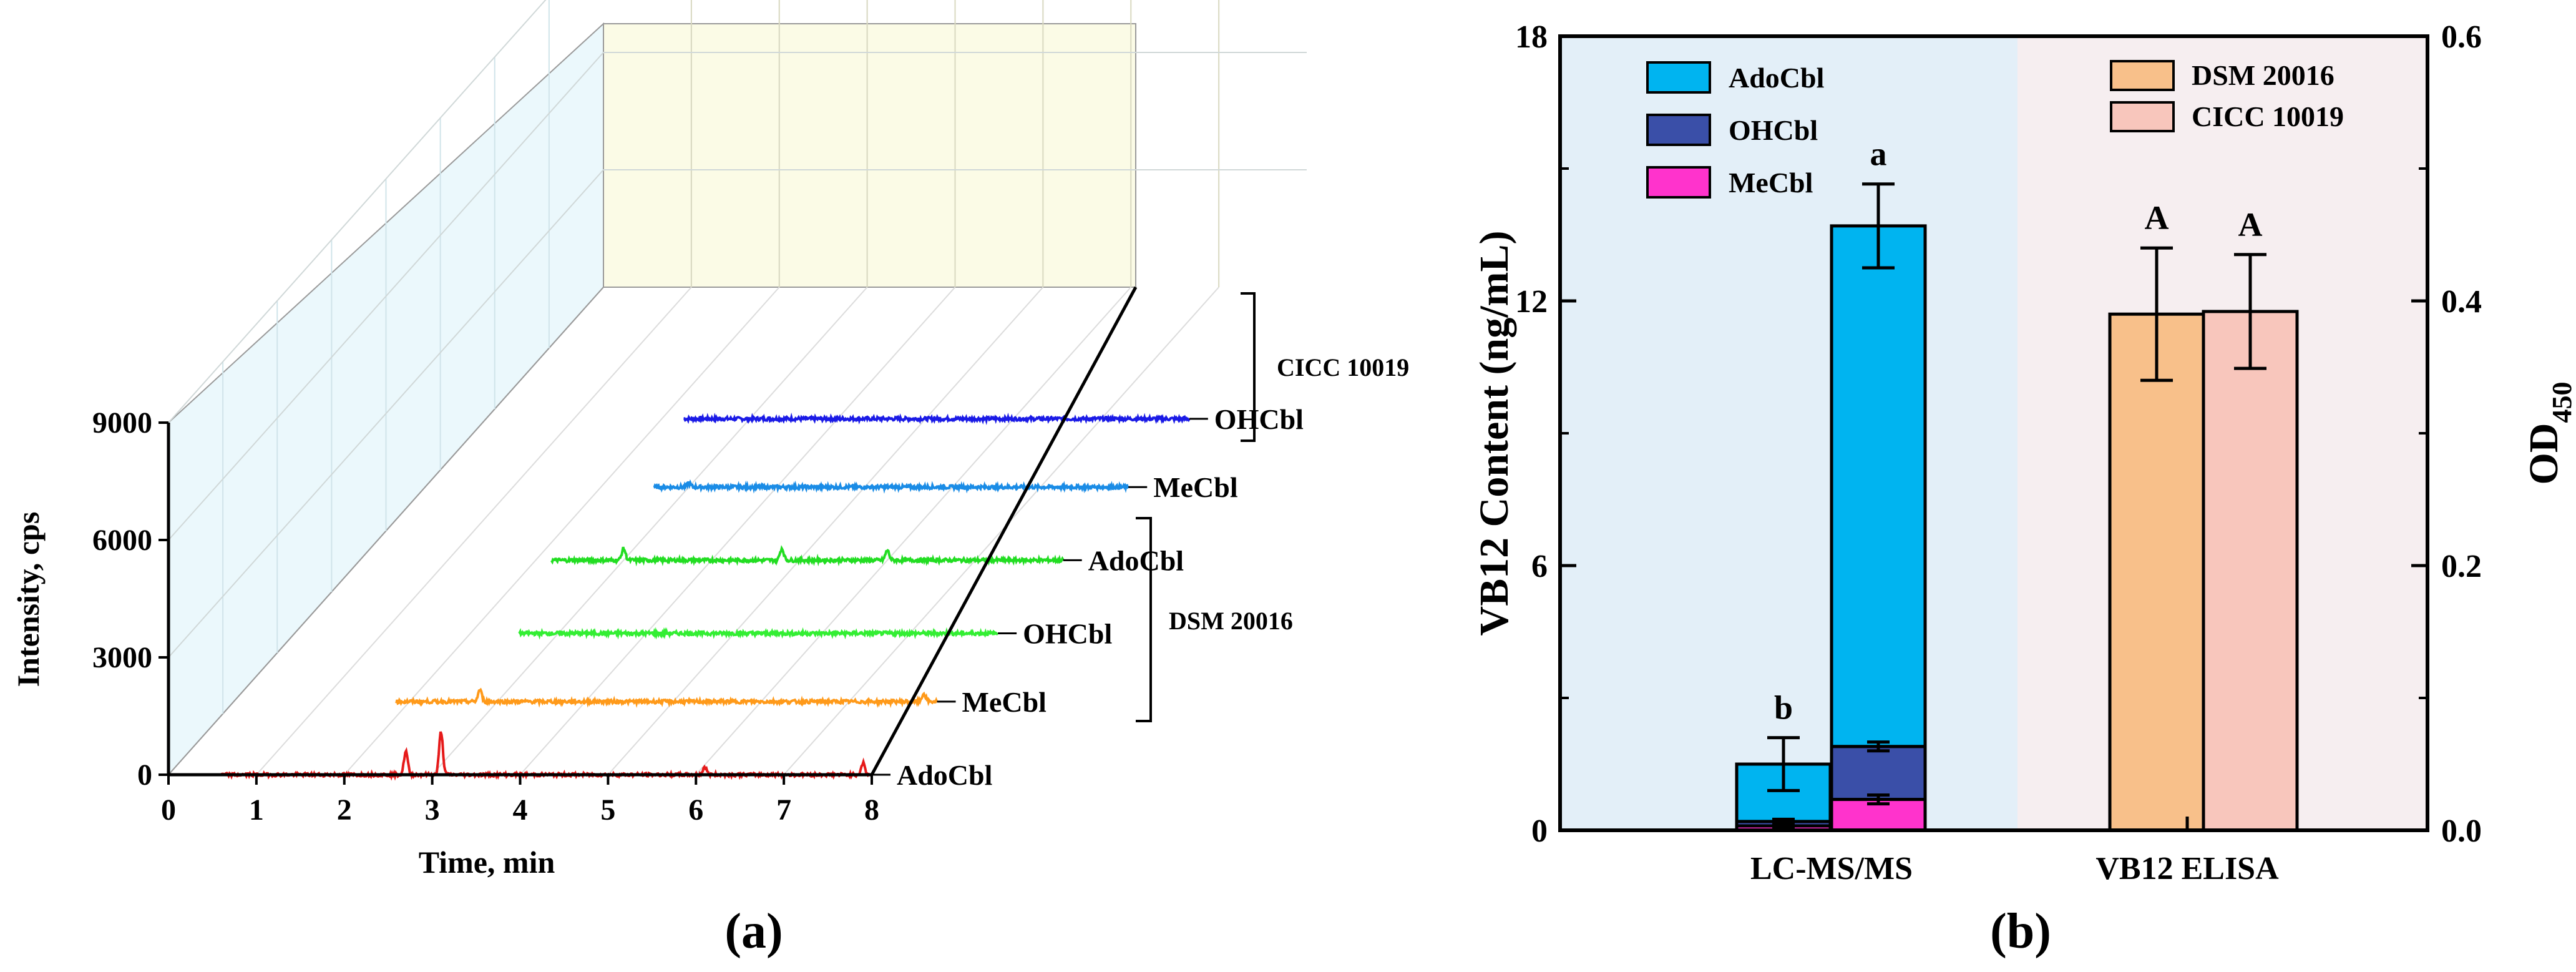 This screenshot has width=2576, height=972. Describe the element at coordinates (2561, 402) in the screenshot. I see `y2-label-sub: 450` at that location.